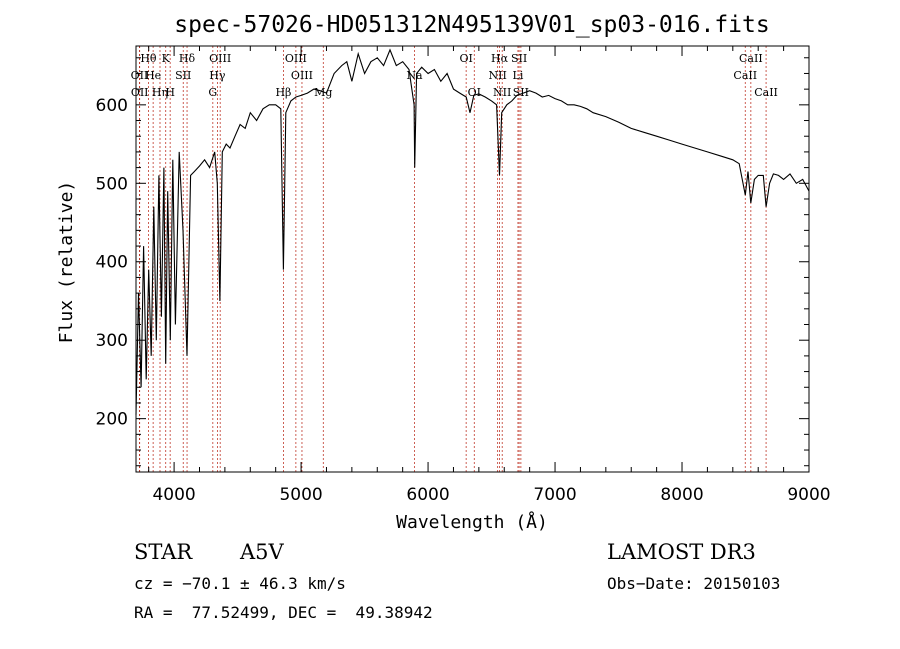 This screenshot has width=900, height=649. Describe the element at coordinates (694, 583) in the screenshot. I see `obs-date: Obs−Date: 20150103` at that location.